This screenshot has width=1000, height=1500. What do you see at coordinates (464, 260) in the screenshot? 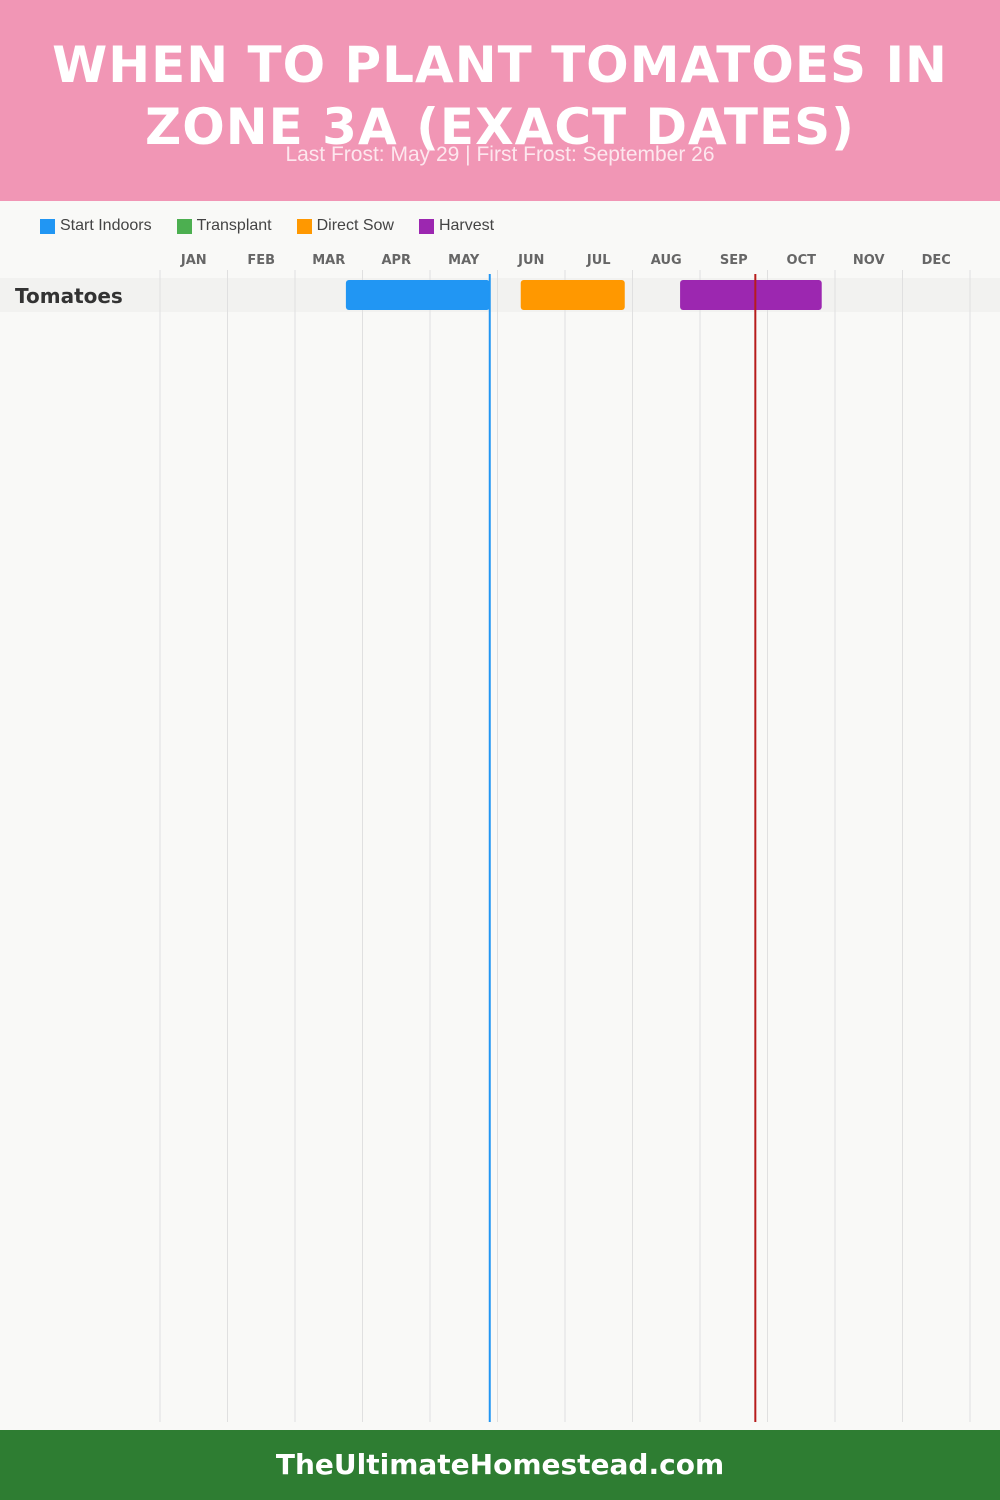
I see `month-label-may: MAY` at bounding box center [464, 260].